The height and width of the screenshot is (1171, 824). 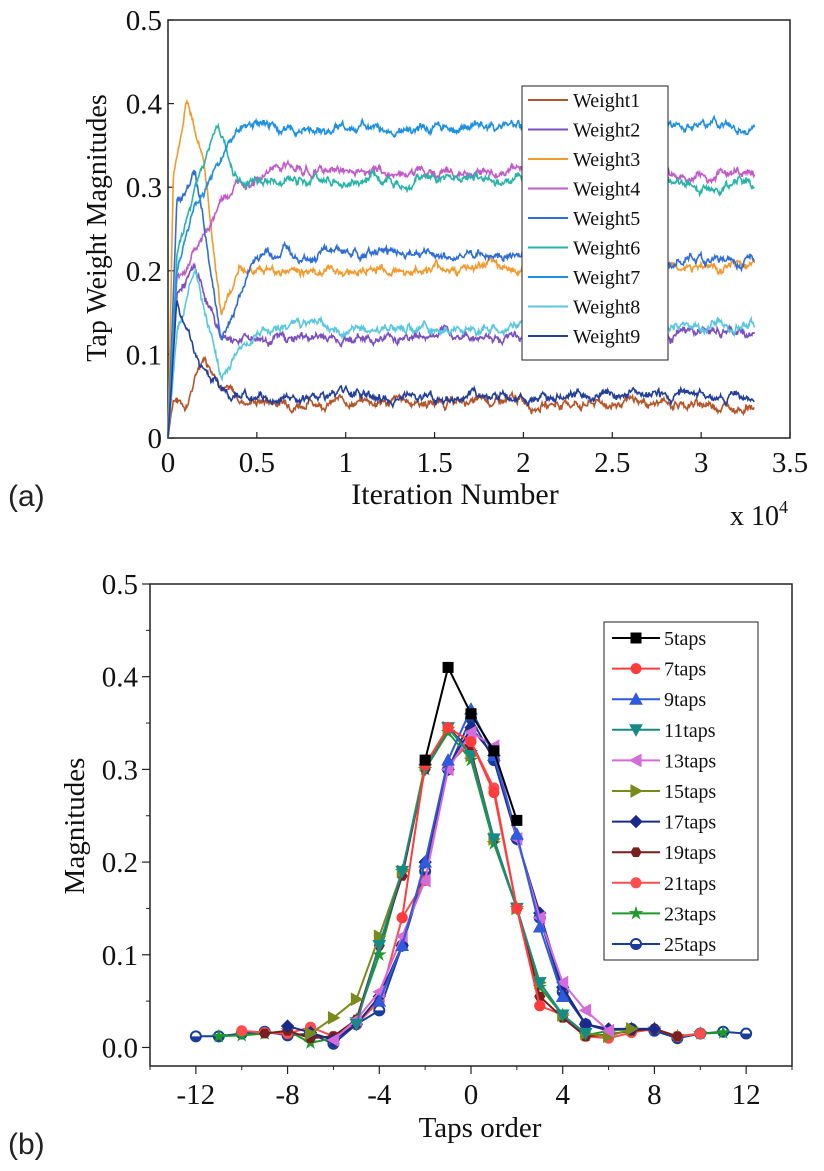 What do you see at coordinates (690, 914) in the screenshot?
I see `chart-b-legend-label: 23taps` at bounding box center [690, 914].